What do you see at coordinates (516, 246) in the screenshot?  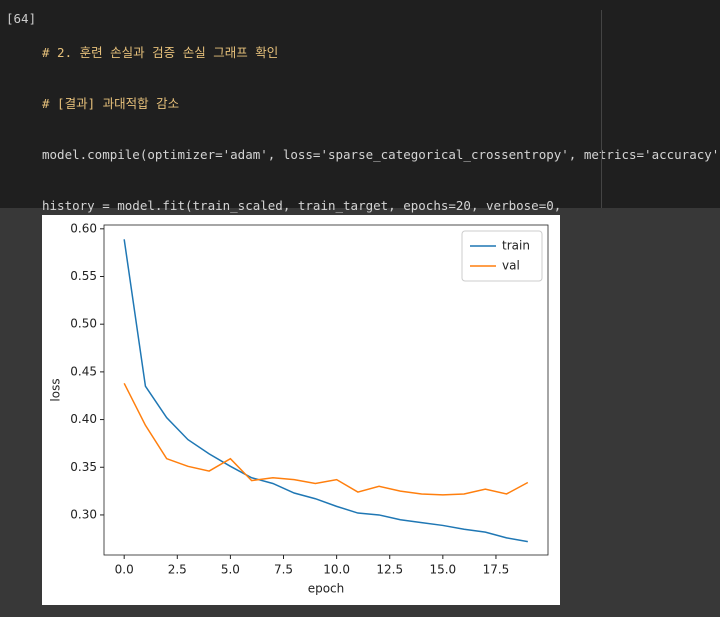 I see `legend-label: train` at bounding box center [516, 246].